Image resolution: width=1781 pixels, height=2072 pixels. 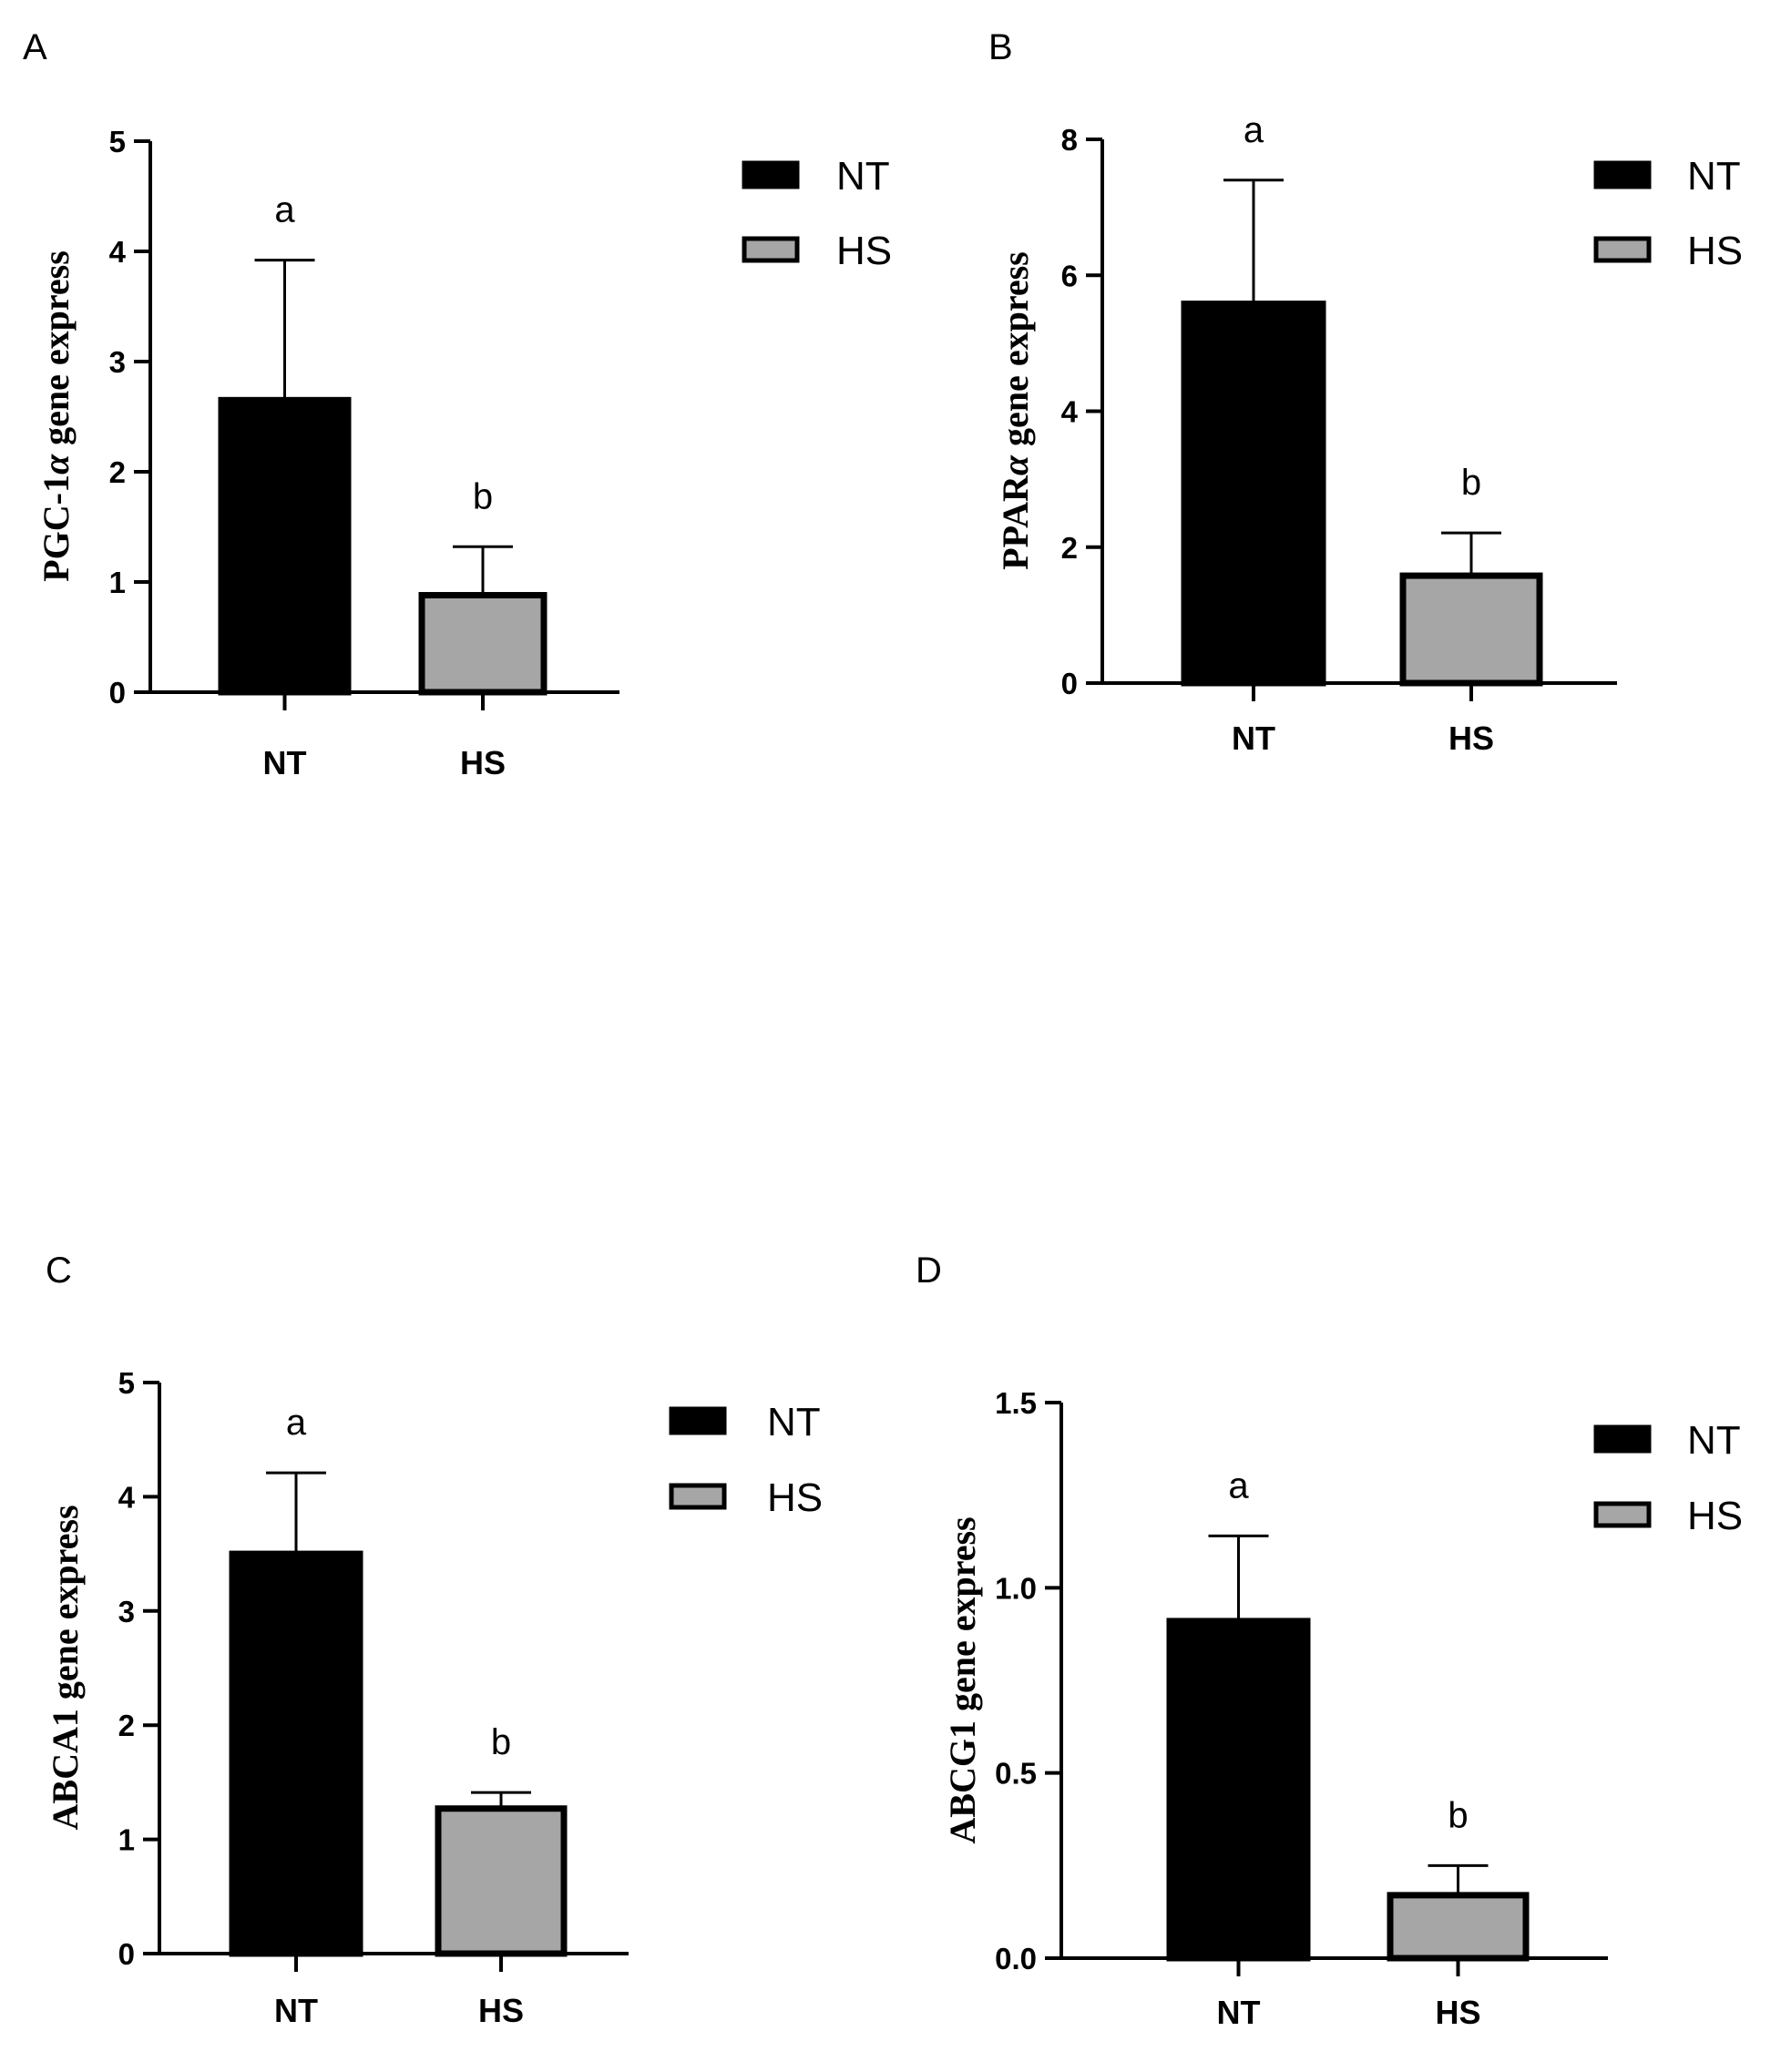 What do you see at coordinates (929, 1271) in the screenshot?
I see `panel-letter: D` at bounding box center [929, 1271].